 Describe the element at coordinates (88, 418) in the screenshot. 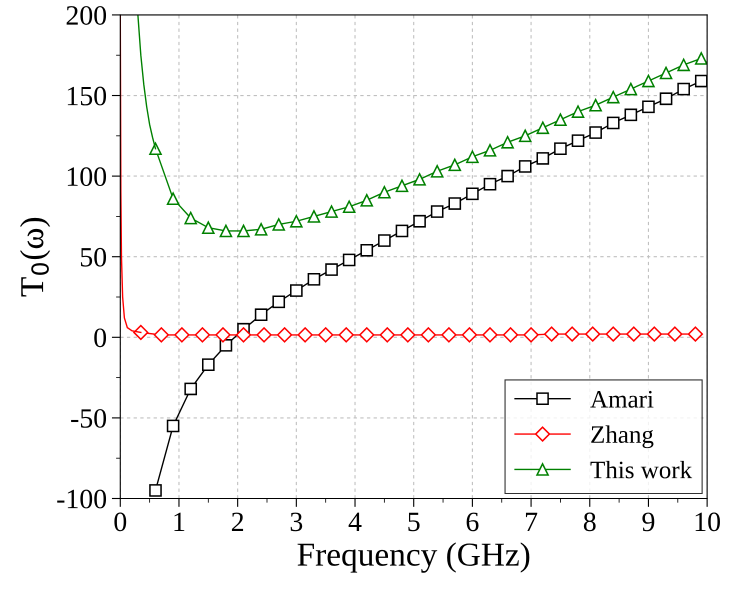

I see `y-tick-label: -50` at that location.